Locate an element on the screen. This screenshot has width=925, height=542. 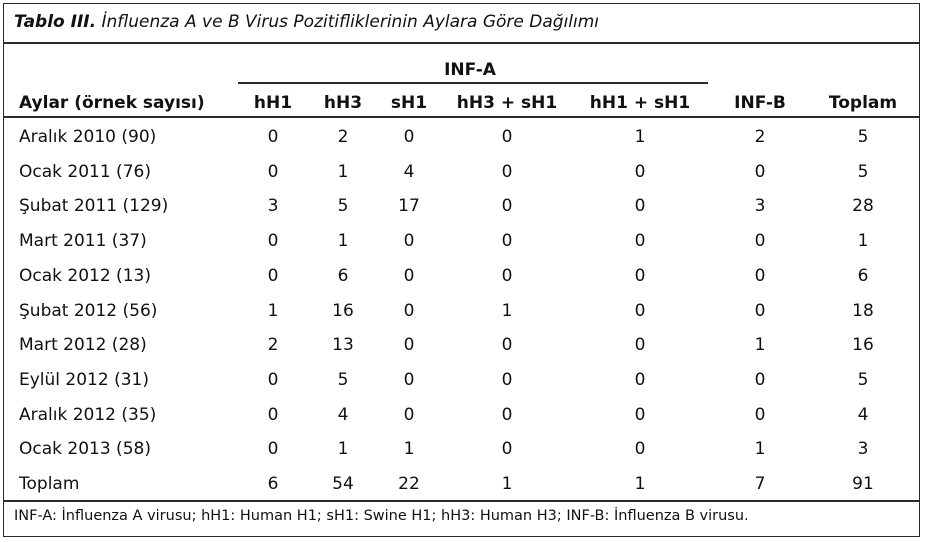
row-label: Mart 2012 (28) is located at coordinates (83, 345).